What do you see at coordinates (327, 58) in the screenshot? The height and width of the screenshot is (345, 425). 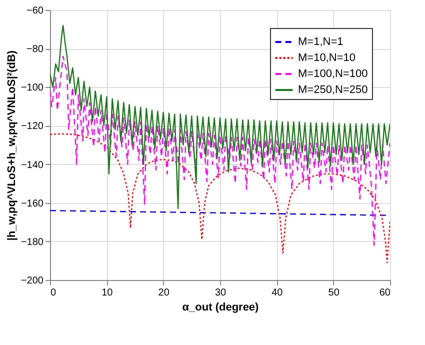 I see `legend-label: M=10,N=10` at bounding box center [327, 58].